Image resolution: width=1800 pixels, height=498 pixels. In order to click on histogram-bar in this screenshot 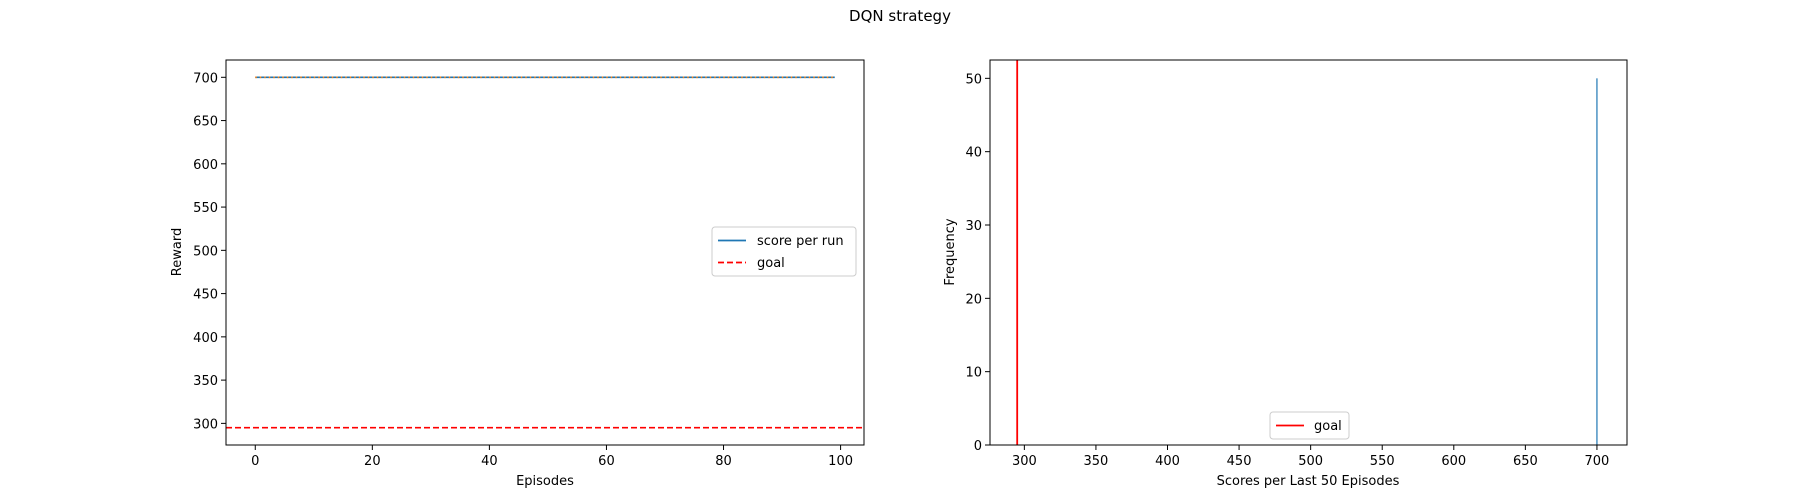, I will do `click(1597, 261)`.